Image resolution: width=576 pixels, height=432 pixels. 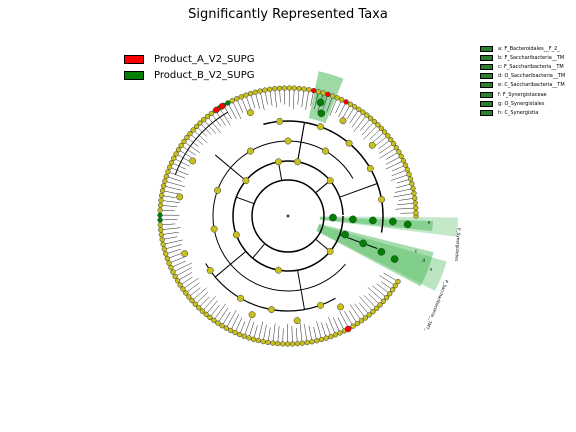 I want to click on highlight-sector, so click(x=326, y=97).